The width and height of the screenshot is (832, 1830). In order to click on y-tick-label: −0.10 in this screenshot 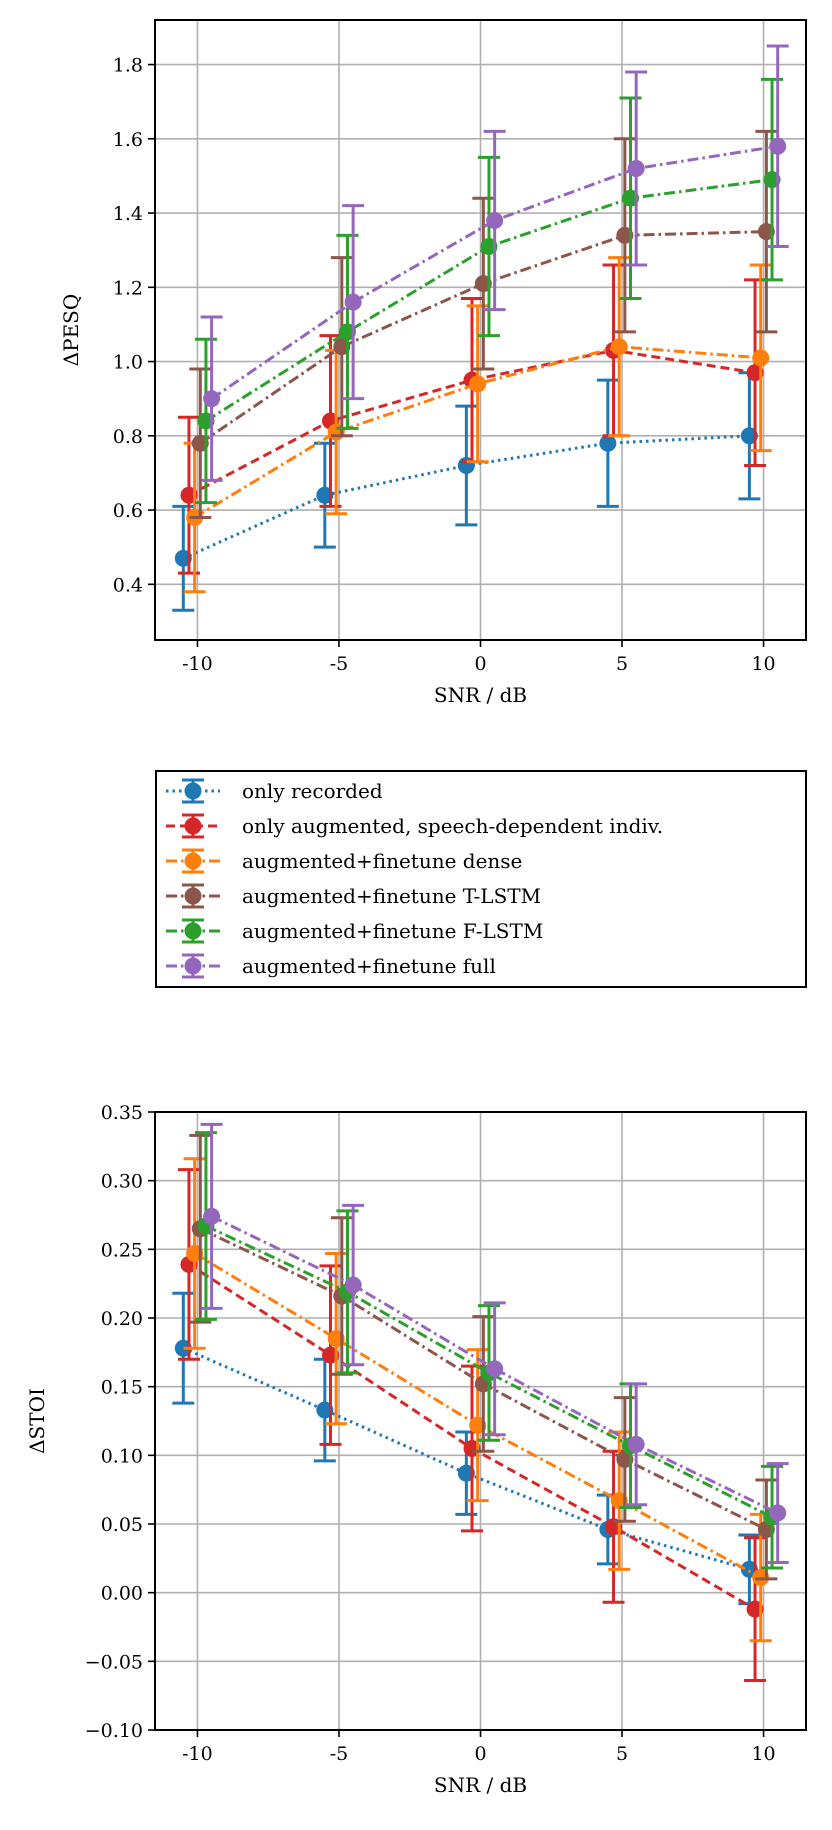, I will do `click(114, 1731)`.